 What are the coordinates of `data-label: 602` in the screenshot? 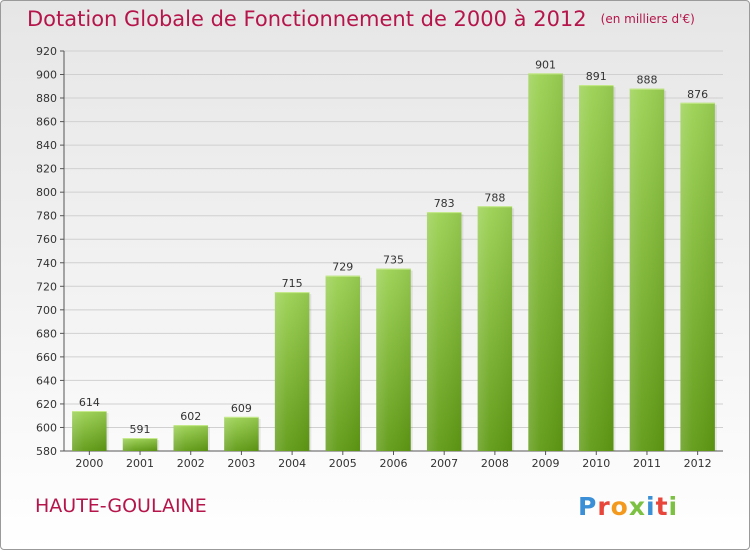 It's located at (190, 416).